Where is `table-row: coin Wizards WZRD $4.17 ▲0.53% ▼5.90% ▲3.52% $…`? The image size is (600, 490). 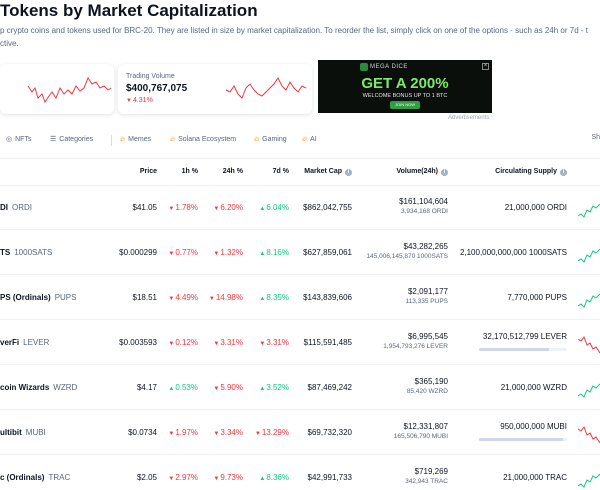 table-row: coin Wizards WZRD $4.17 ▲0.53% ▼5.90% ▲3.52% $… is located at coordinates (300, 388).